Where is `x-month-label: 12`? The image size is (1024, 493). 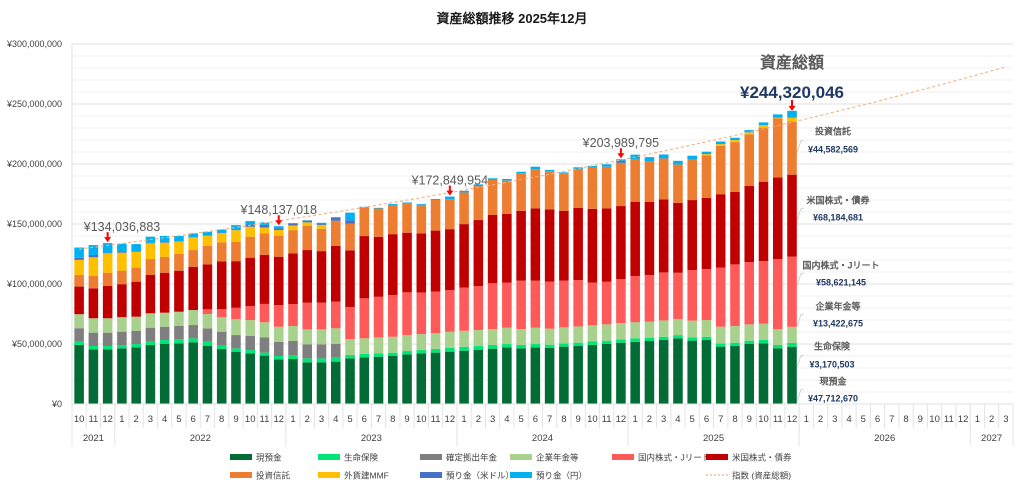
x-month-label: 12 is located at coordinates (621, 419).